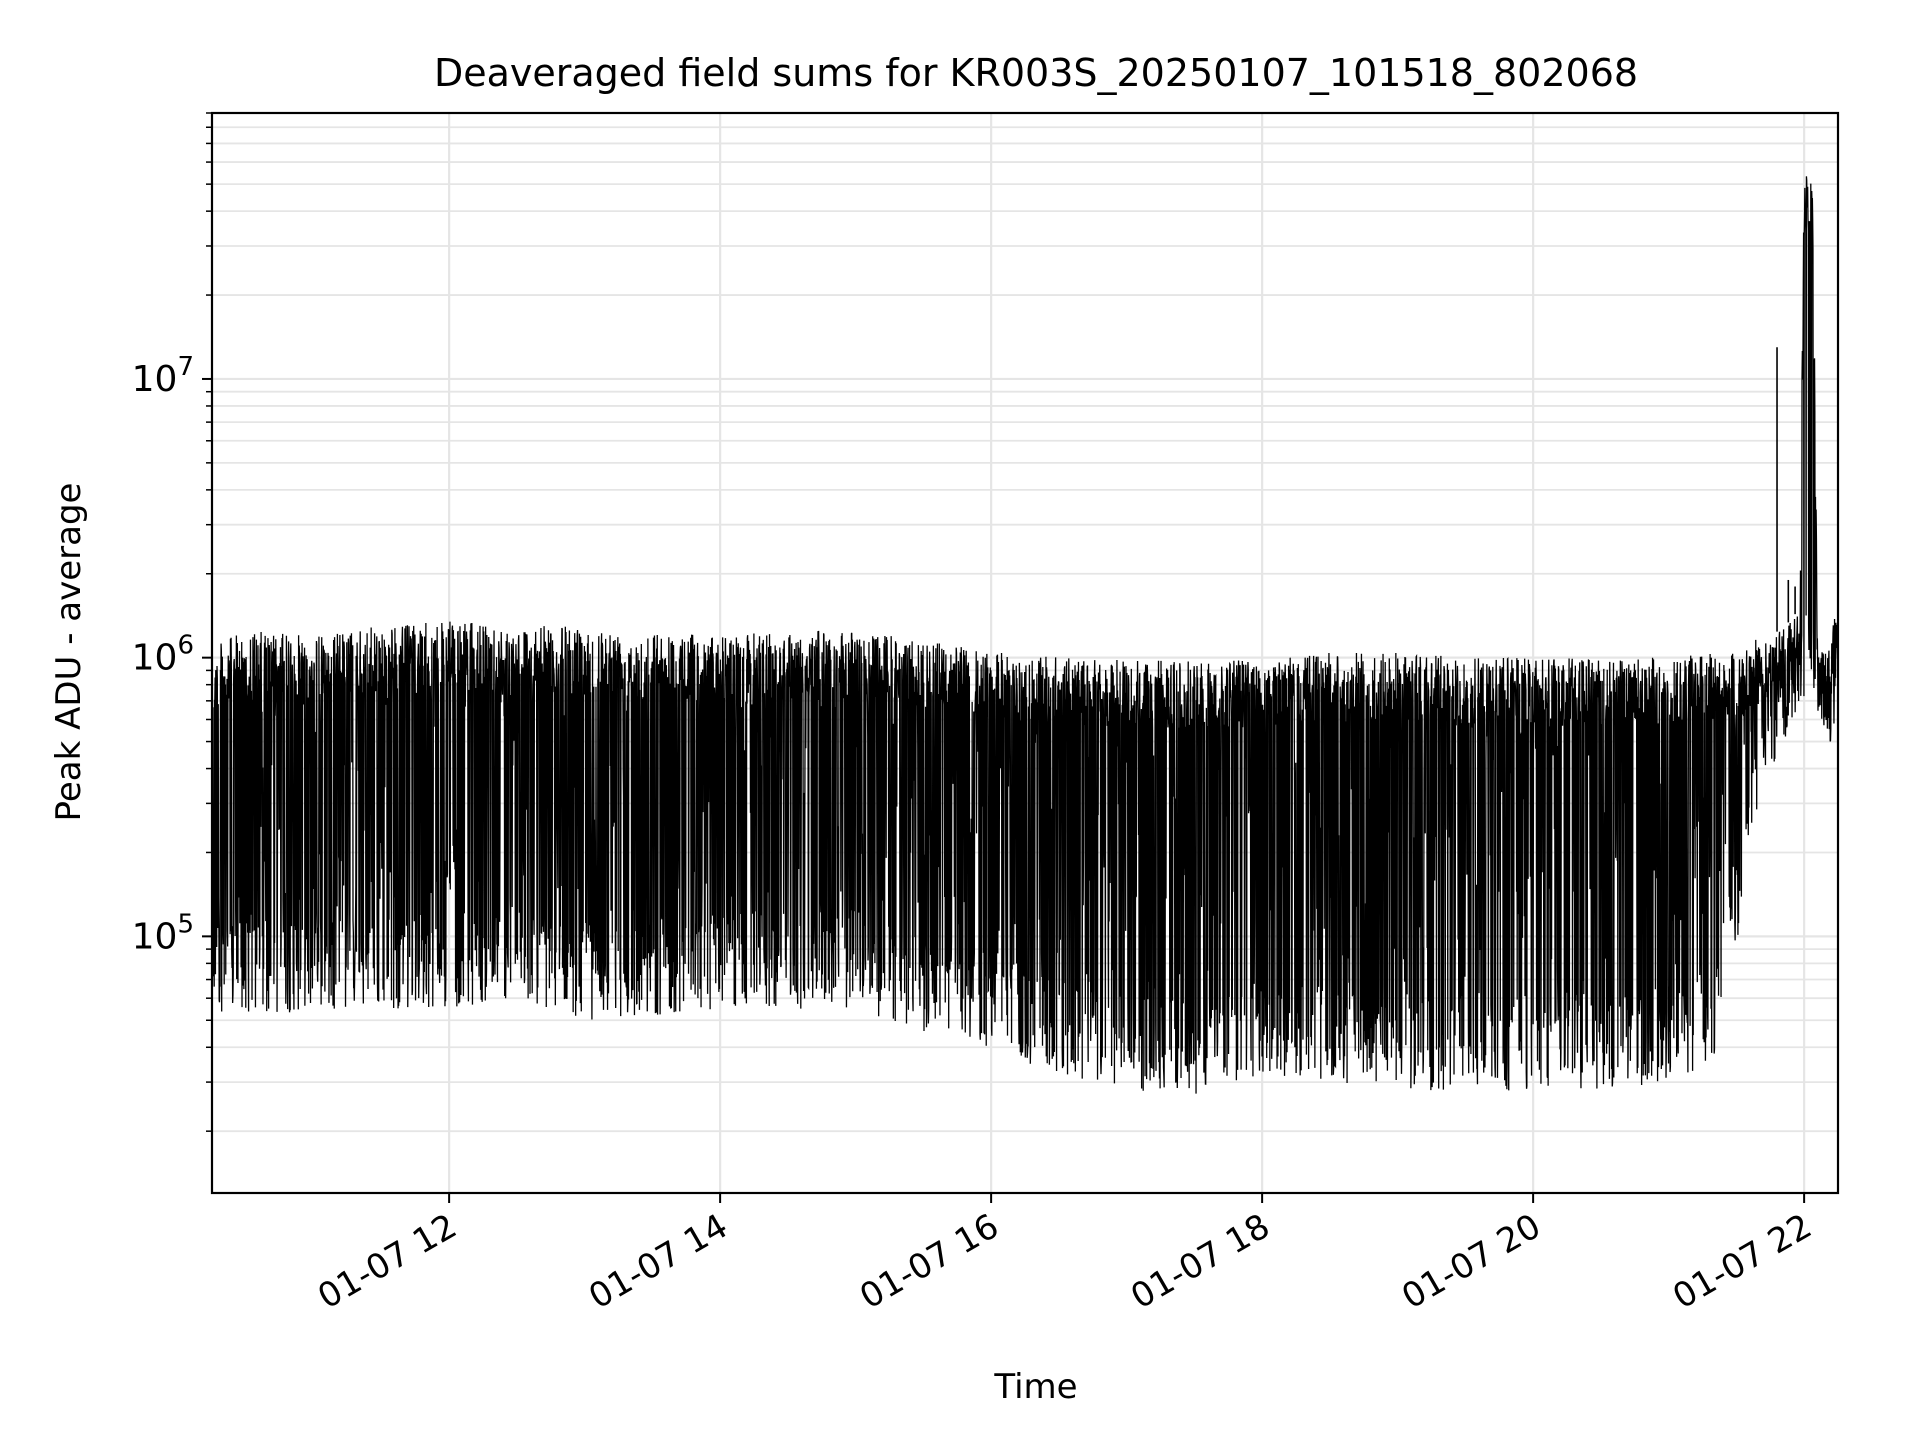 Image resolution: width=1920 pixels, height=1440 pixels. Describe the element at coordinates (163, 655) in the screenshot. I see `y-tick-label: 10⁶` at that location.